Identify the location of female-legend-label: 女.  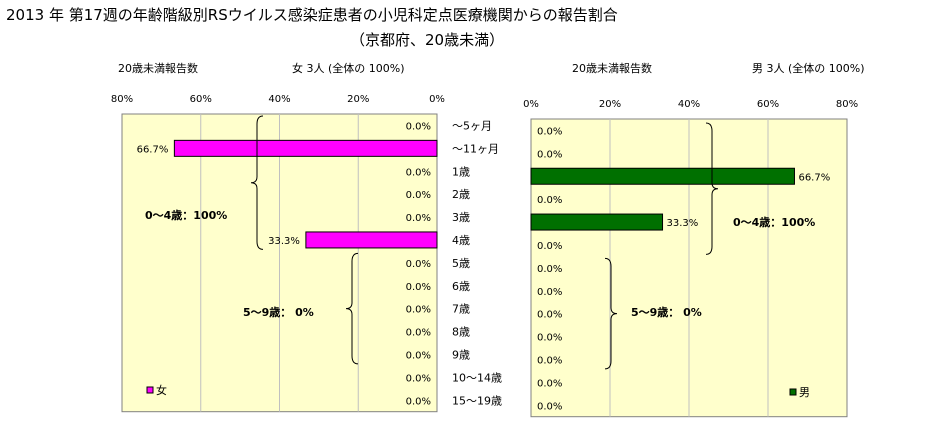
(161, 390).